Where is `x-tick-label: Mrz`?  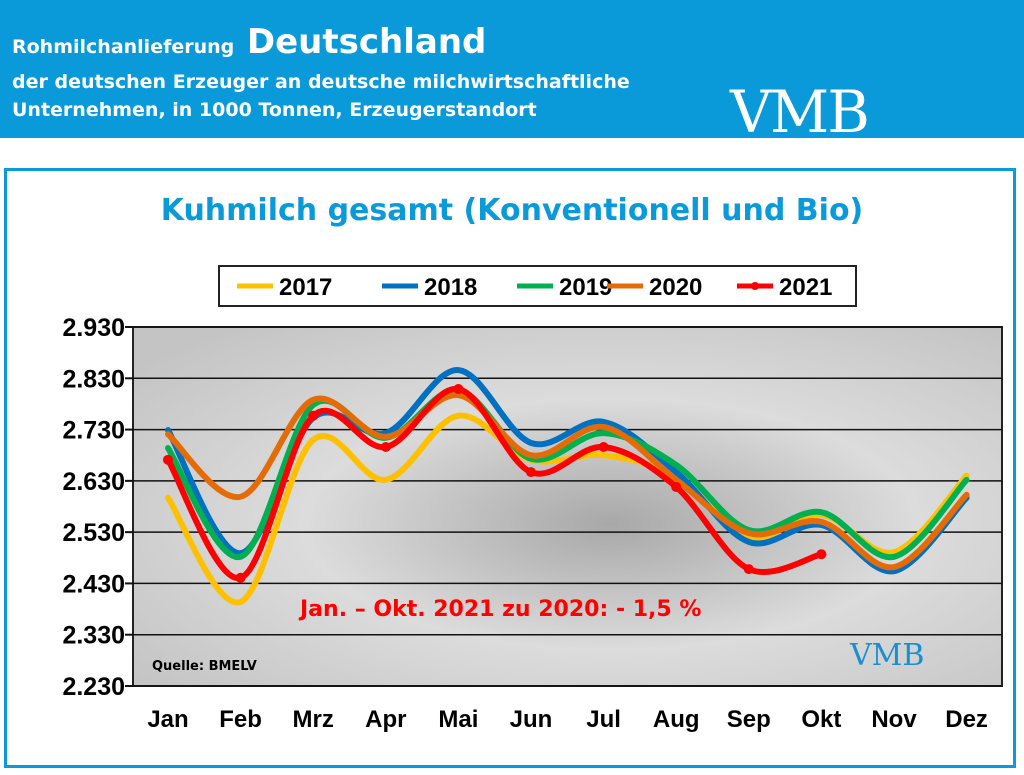
x-tick-label: Mrz is located at coordinates (313, 719).